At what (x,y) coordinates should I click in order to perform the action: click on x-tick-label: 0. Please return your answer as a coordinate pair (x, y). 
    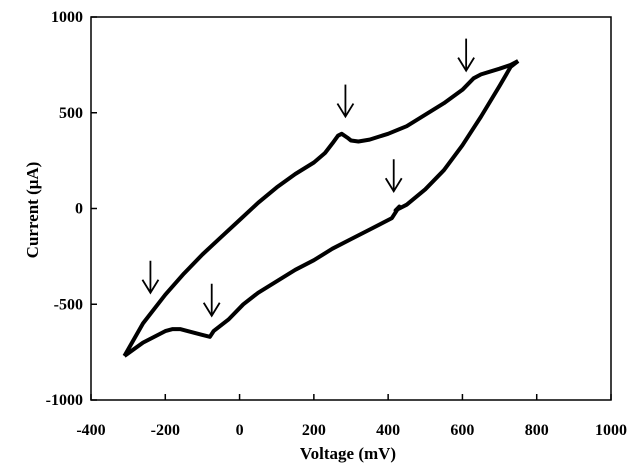
    Looking at the image, I should click on (240, 430).